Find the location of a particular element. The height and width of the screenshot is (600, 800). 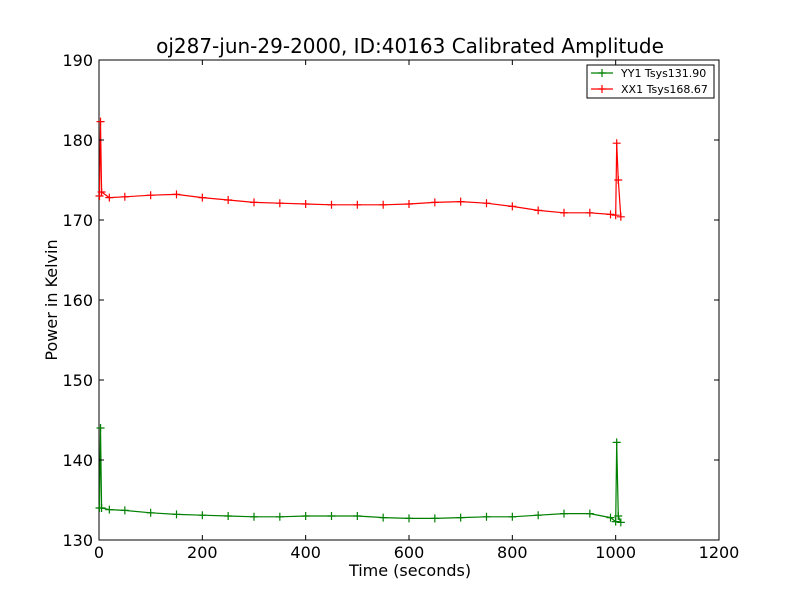

x-tick-label: 0 is located at coordinates (99, 552).